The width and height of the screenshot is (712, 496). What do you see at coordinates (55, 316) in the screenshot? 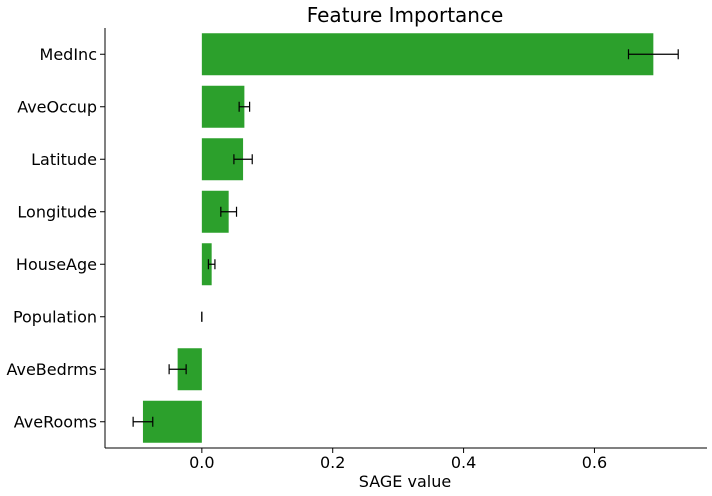
I see `y-tick-label: Population` at bounding box center [55, 316].